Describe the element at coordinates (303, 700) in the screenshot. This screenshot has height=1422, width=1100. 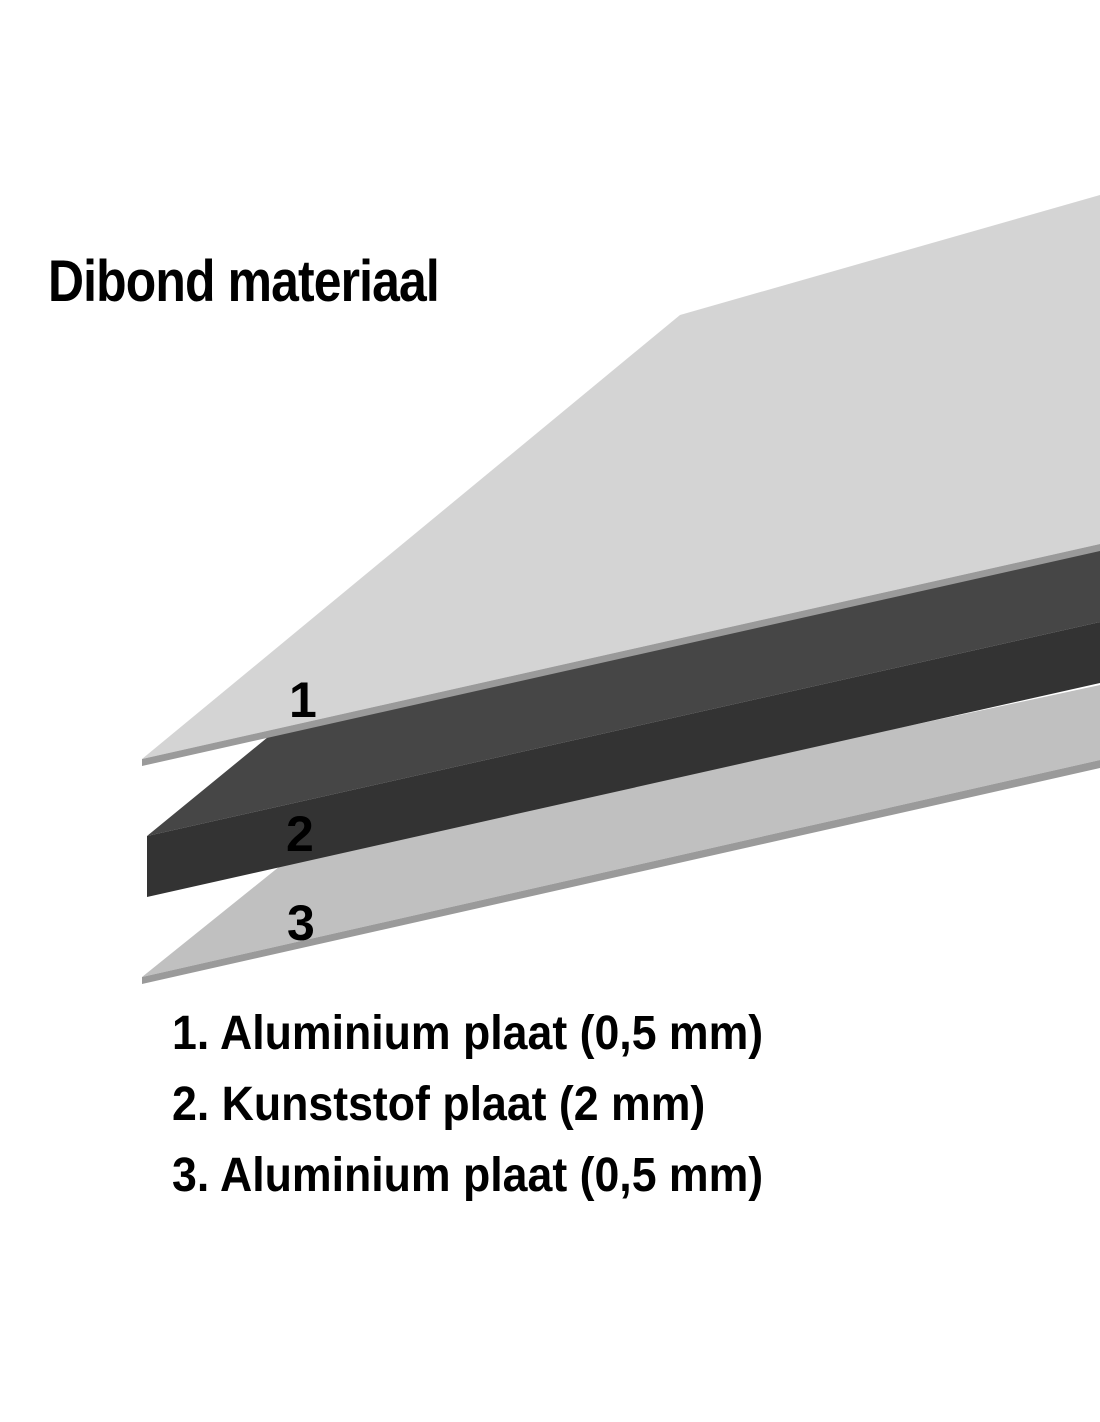
I see `layer-1-label: 1` at that location.